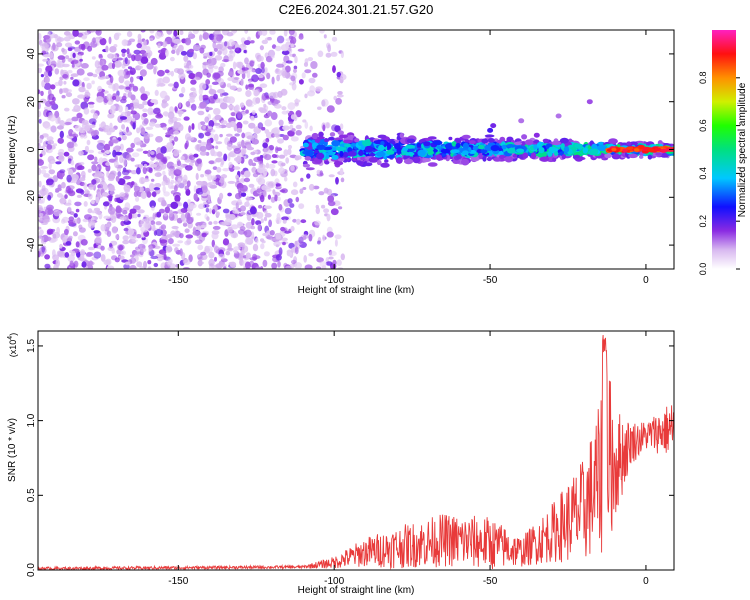 The width and height of the screenshot is (750, 600). What do you see at coordinates (178, 280) in the screenshot?
I see `x-tick-label: -150` at bounding box center [178, 280].